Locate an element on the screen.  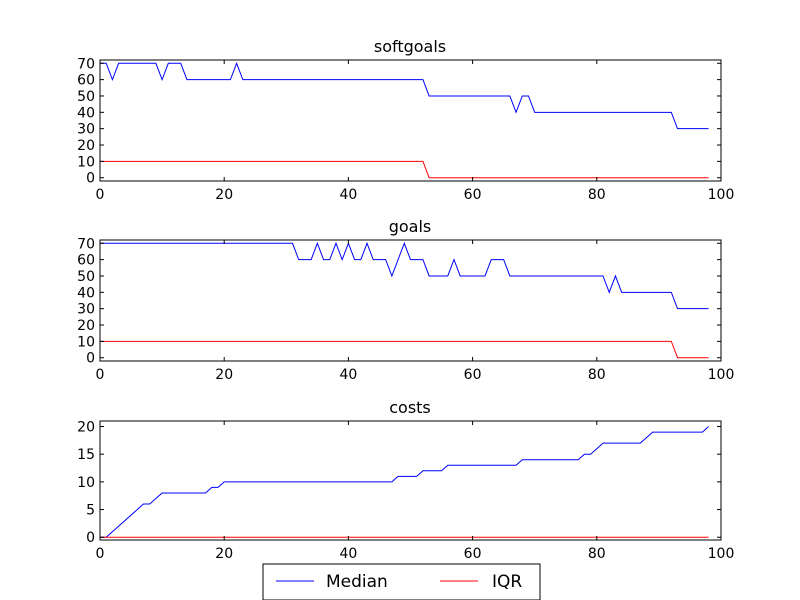
chart-title: softgoals is located at coordinates (410, 46).